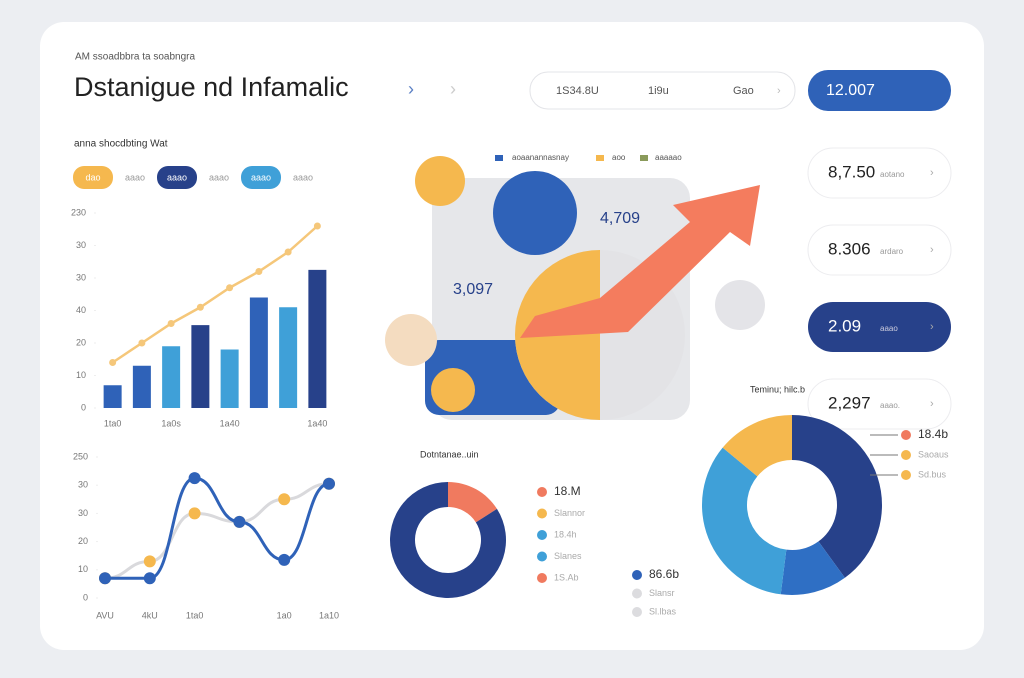 The height and width of the screenshot is (678, 1024). I want to click on filter: 1S34.8U, so click(577, 91).